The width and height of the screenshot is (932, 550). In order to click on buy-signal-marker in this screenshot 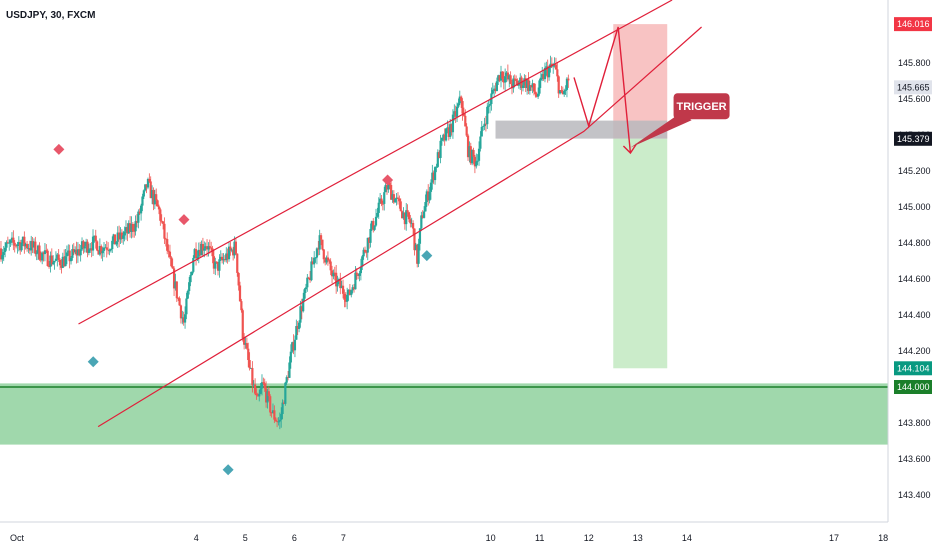, I will do `click(427, 256)`.